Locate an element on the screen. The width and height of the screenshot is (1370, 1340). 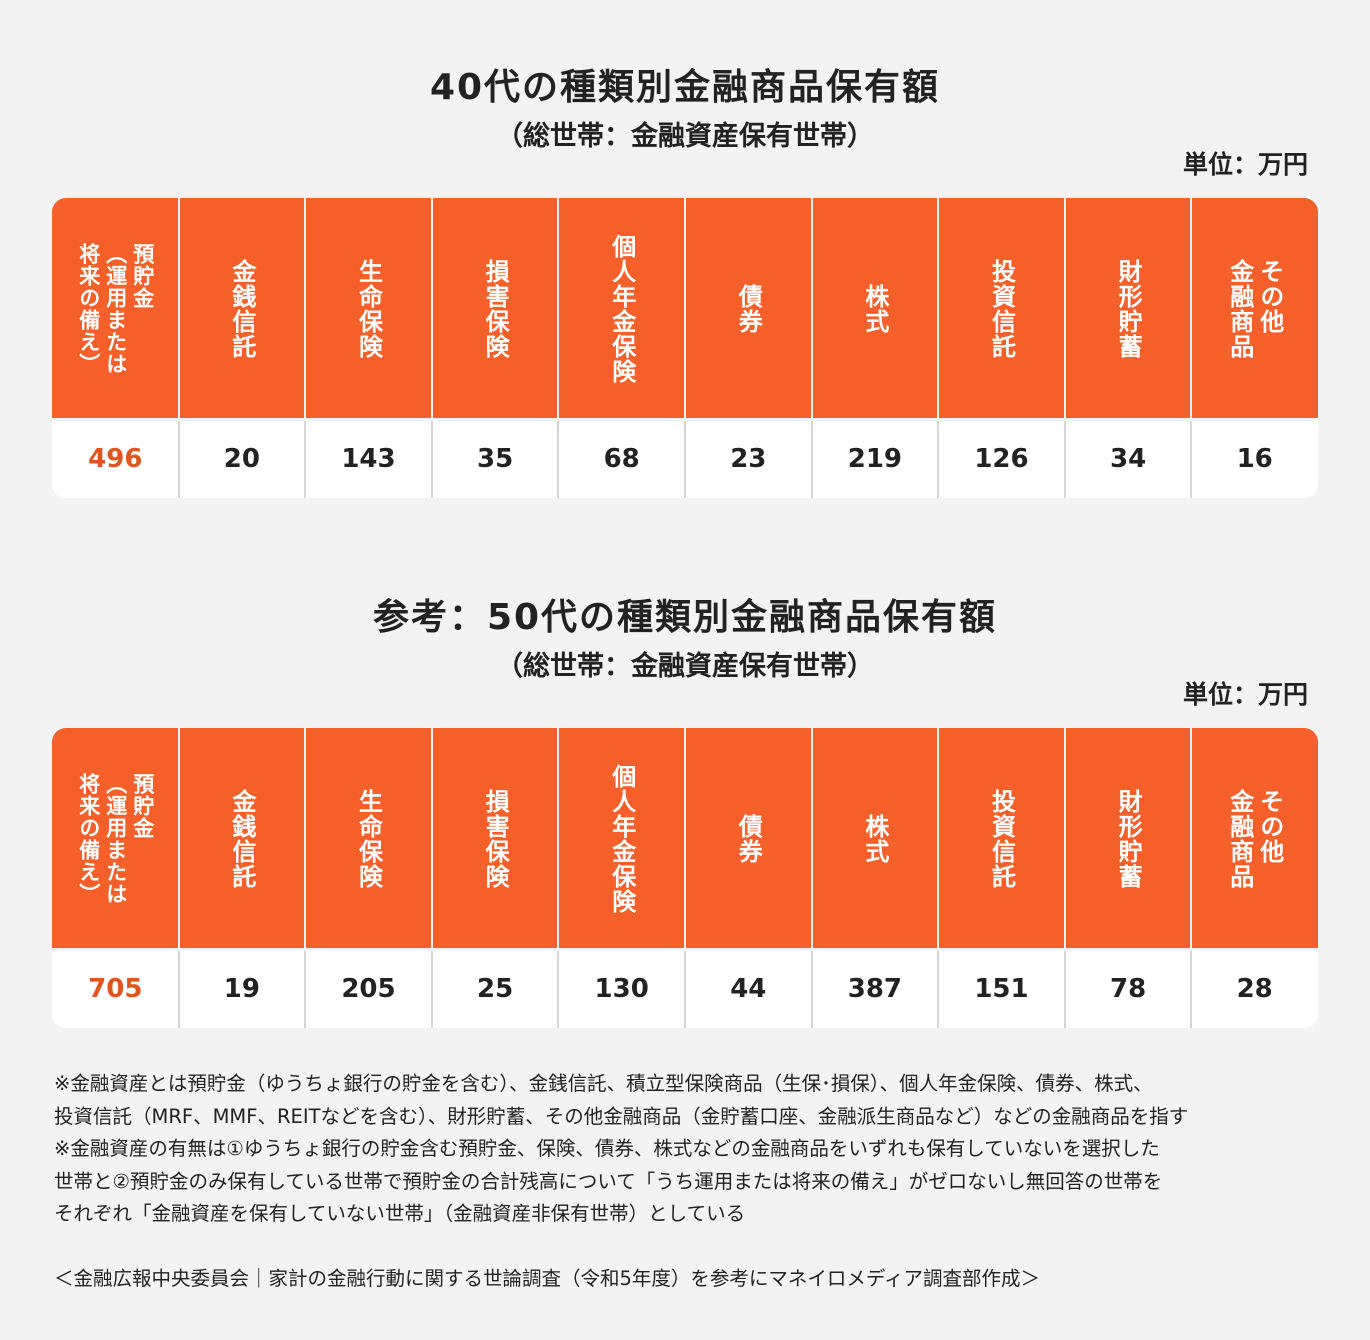
row-divider is located at coordinates (685, 949).